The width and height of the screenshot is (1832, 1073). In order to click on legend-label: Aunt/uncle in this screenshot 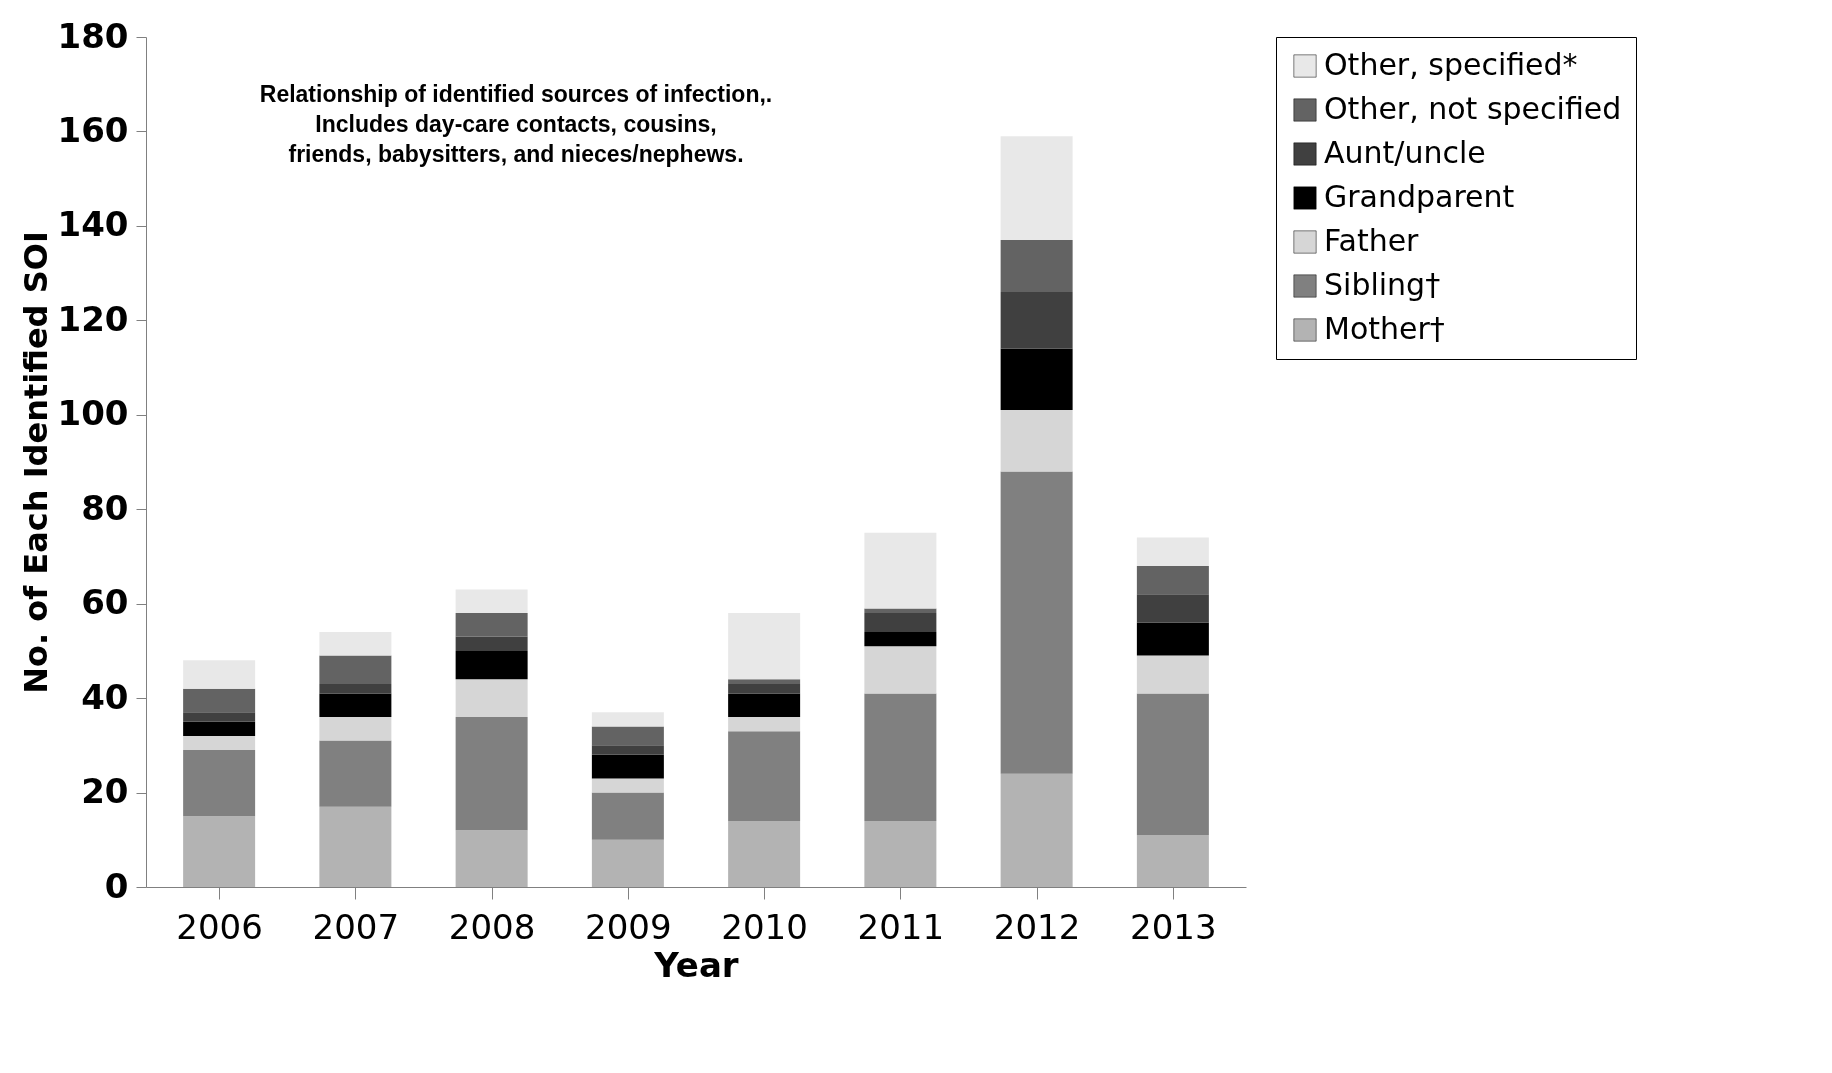, I will do `click(1405, 152)`.